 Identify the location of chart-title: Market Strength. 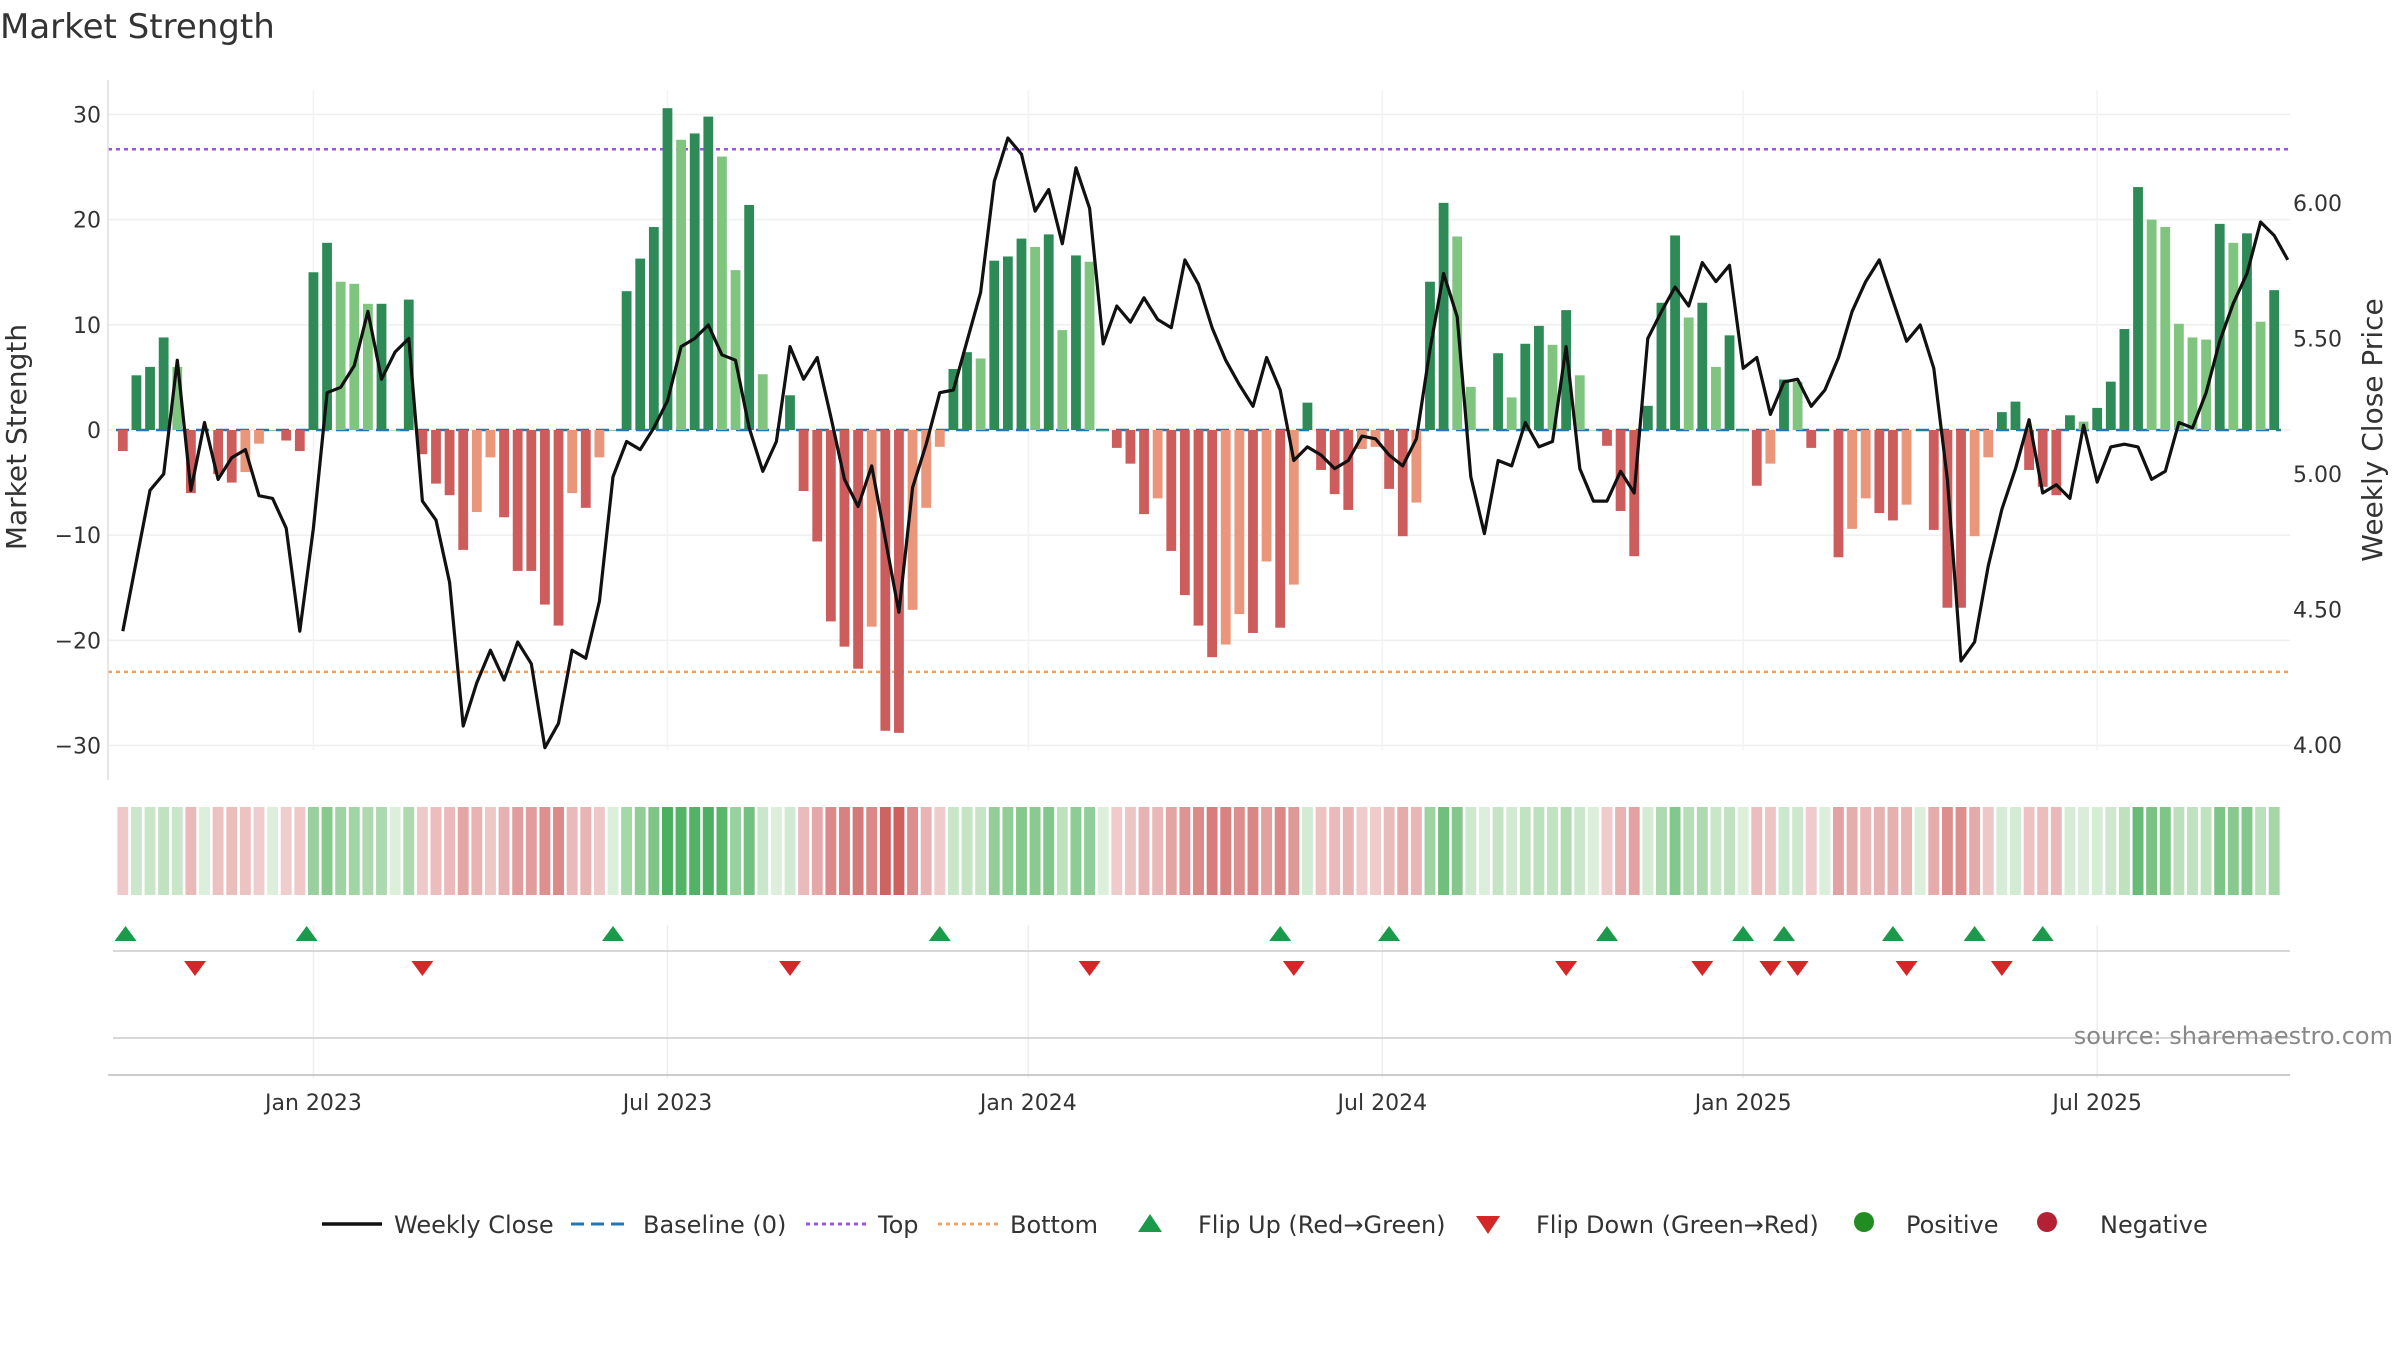
(137, 27).